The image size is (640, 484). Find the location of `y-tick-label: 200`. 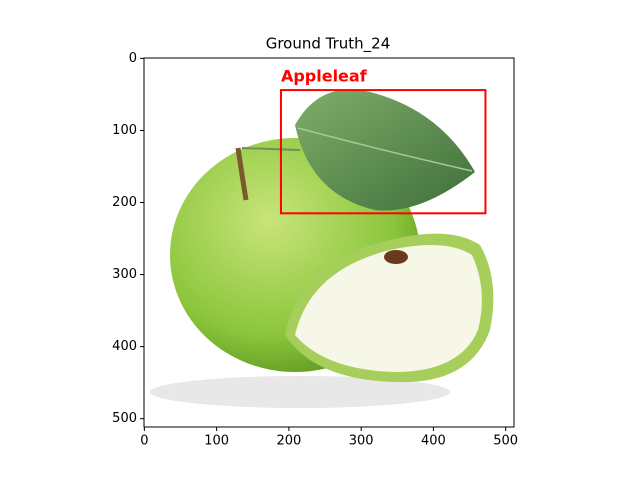

y-tick-label: 200 is located at coordinates (124, 202).